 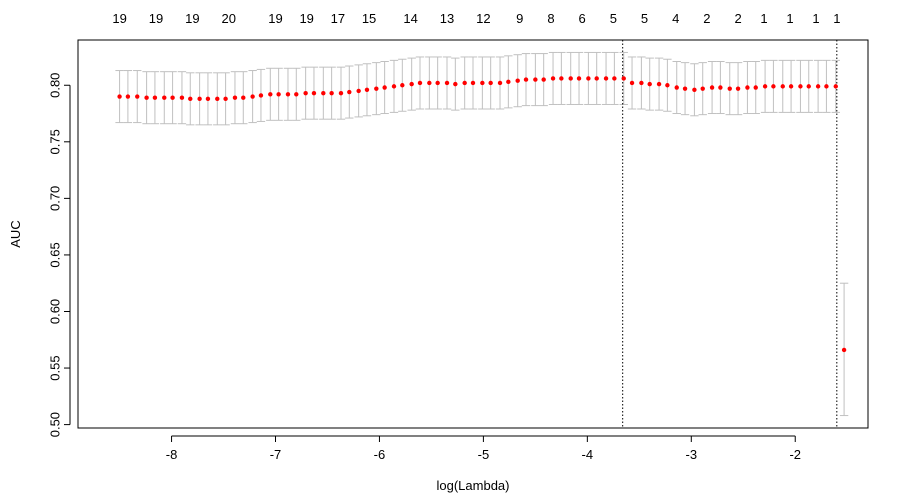 I want to click on top-axis-label: 20, so click(x=228, y=18).